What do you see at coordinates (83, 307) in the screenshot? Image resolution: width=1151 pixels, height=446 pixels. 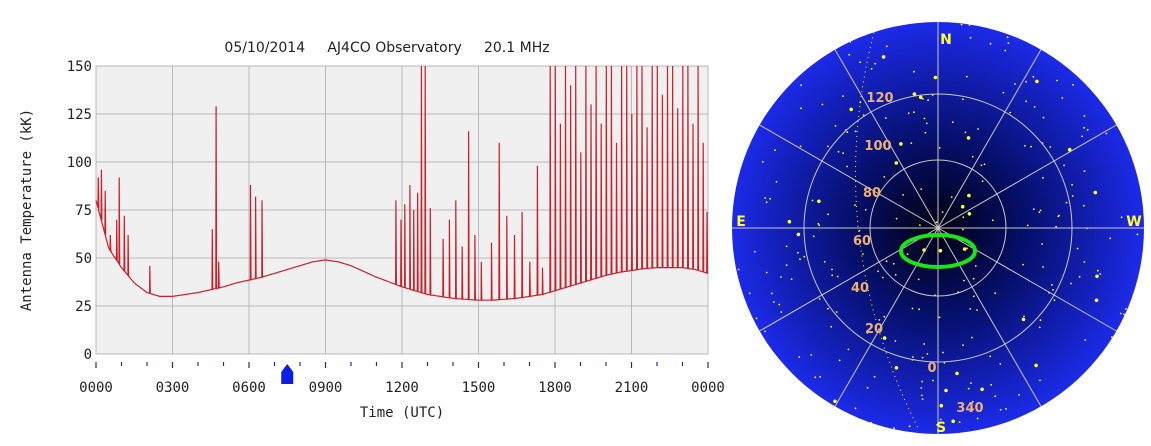 I see `y-tick-label: 25` at bounding box center [83, 307].